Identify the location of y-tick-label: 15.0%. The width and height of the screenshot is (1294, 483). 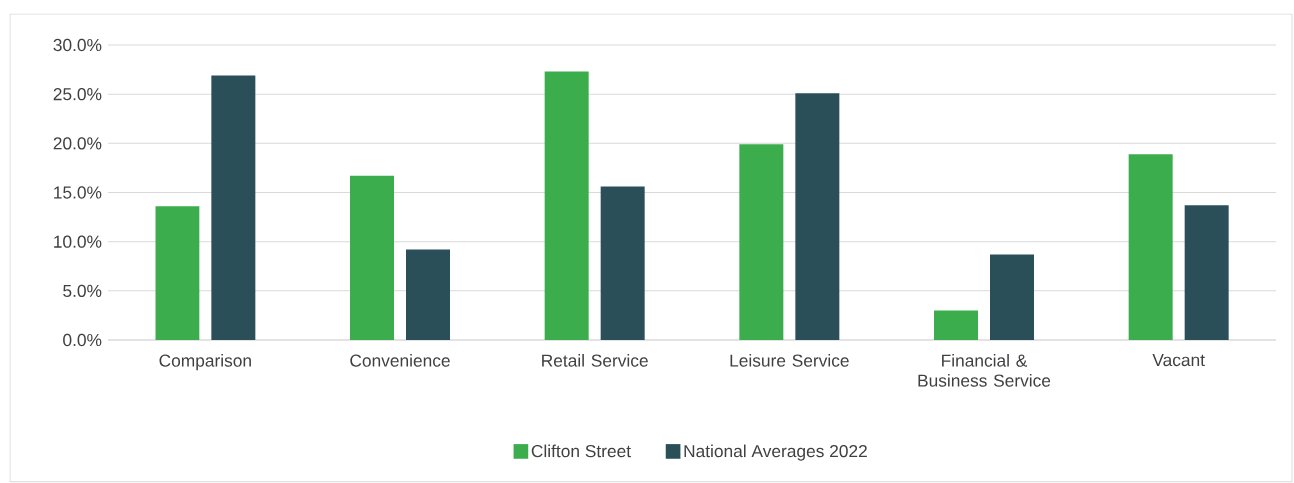
(78, 192).